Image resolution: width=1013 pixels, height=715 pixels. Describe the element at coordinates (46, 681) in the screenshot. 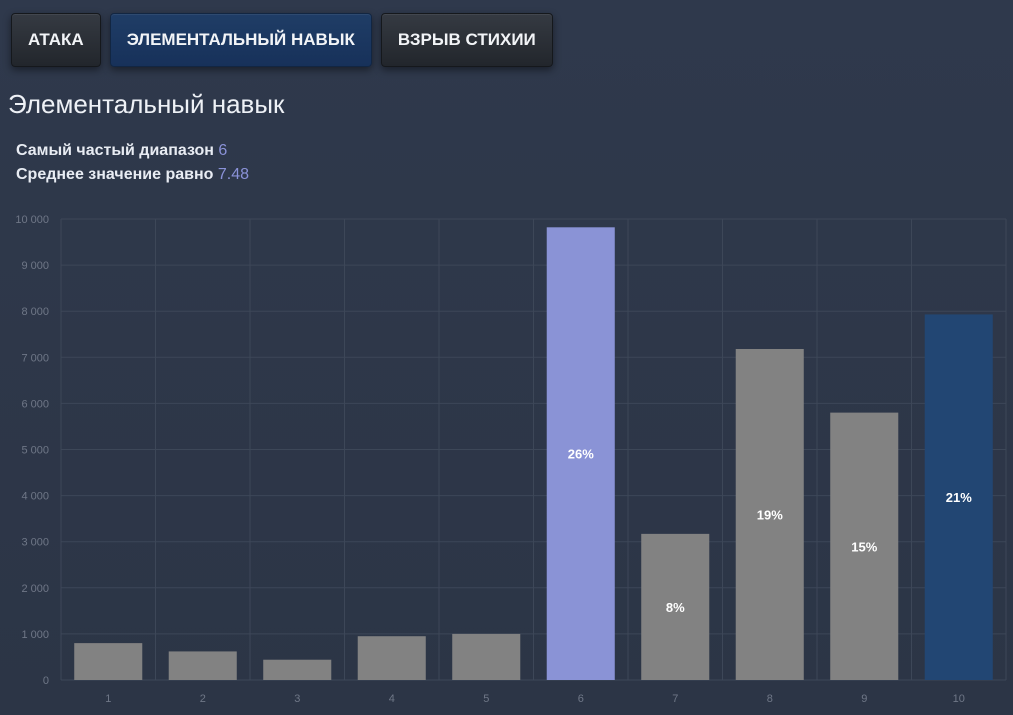

I see `y-tick-label: 0` at that location.